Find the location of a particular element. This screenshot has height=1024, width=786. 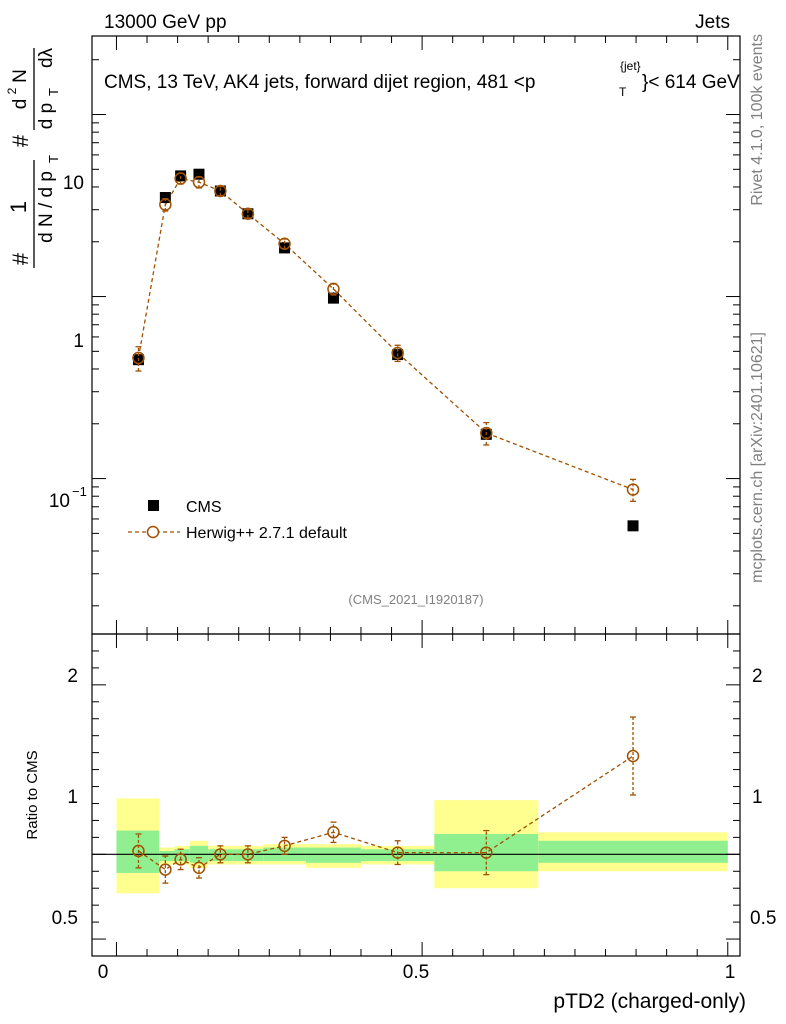

xtick-label-0: 0 is located at coordinates (103, 972).